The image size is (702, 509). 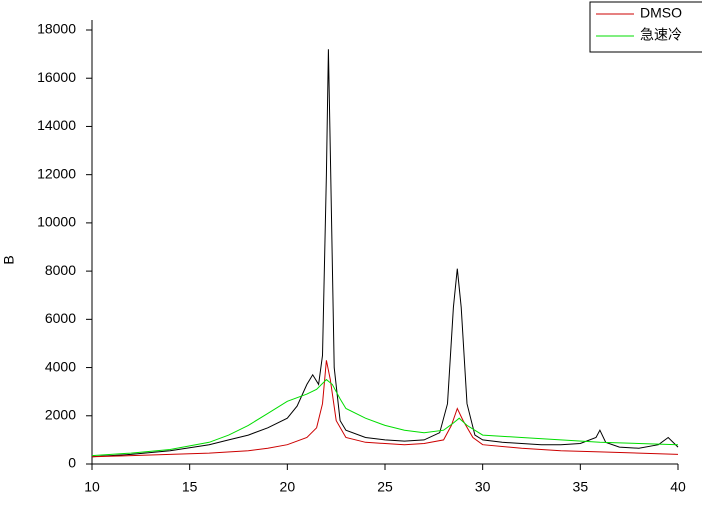 I want to click on y-tick-label: 8000, so click(x=60, y=270).